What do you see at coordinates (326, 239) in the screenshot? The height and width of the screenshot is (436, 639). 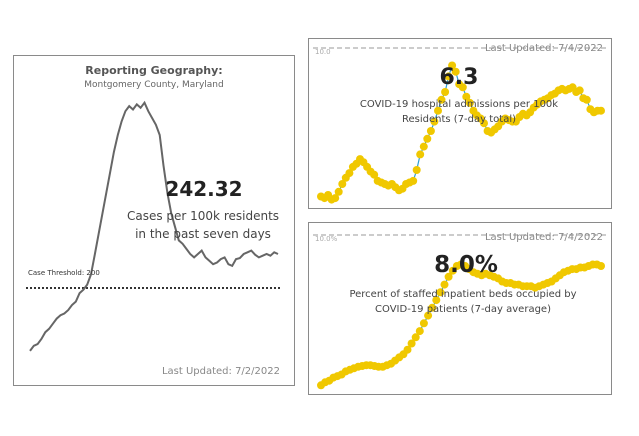 I see `beds-reference-label: 10.0%` at bounding box center [326, 239].